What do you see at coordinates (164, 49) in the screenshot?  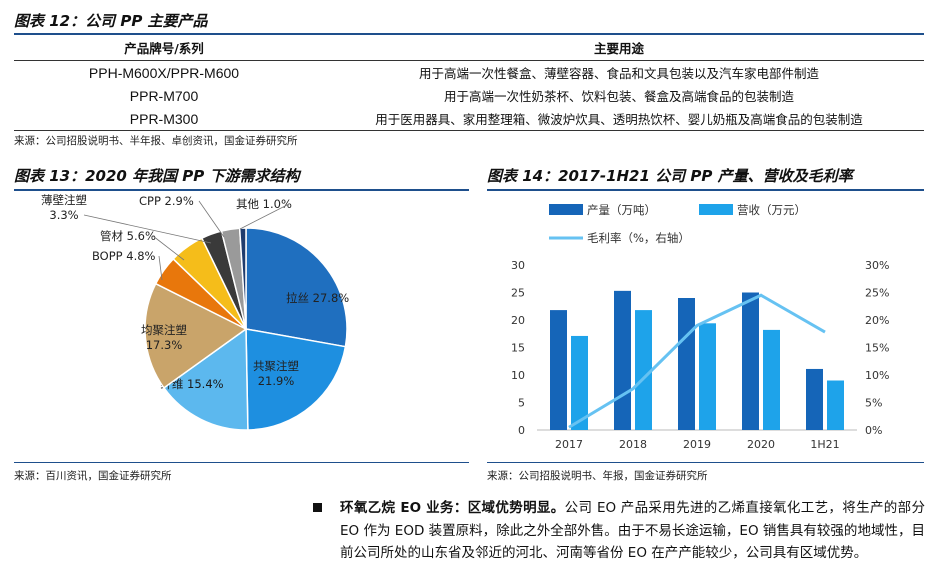 I see `header-product: 产品牌号/系列` at bounding box center [164, 49].